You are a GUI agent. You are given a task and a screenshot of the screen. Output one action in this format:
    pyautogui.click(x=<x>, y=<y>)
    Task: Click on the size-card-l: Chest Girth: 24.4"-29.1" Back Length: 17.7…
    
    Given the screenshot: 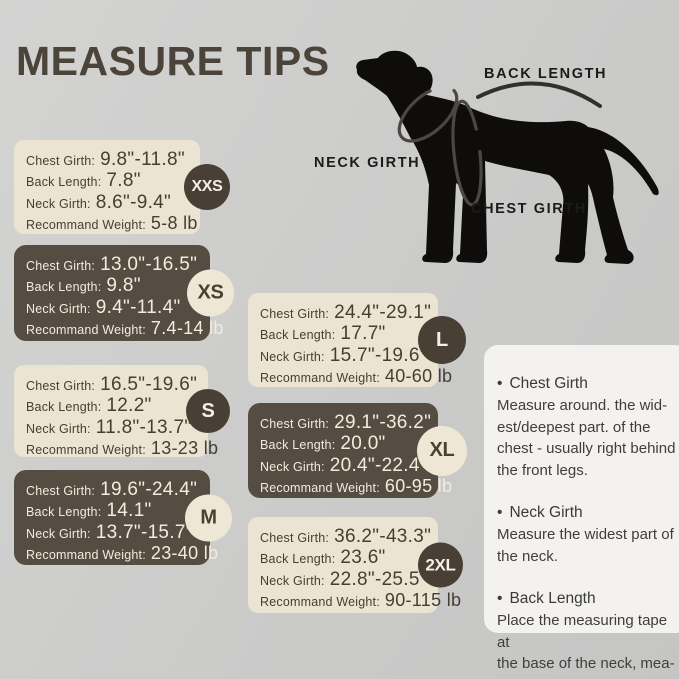 What is the action you would take?
    pyautogui.click(x=357, y=340)
    